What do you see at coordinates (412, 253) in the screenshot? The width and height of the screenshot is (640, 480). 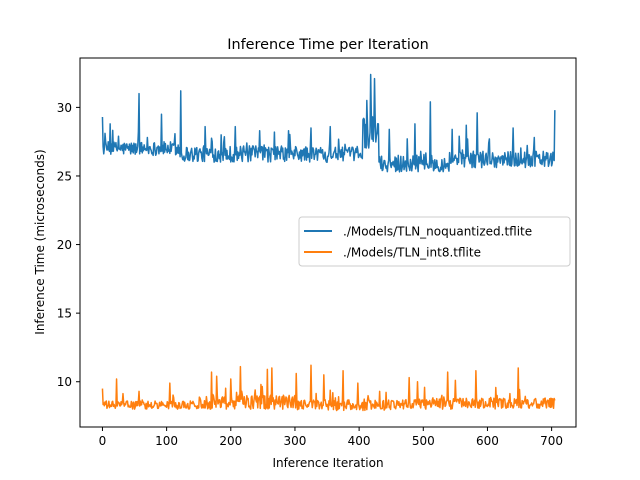 I see `legend-label-int8: ./Models/TLN_int8.tflite` at bounding box center [412, 253].